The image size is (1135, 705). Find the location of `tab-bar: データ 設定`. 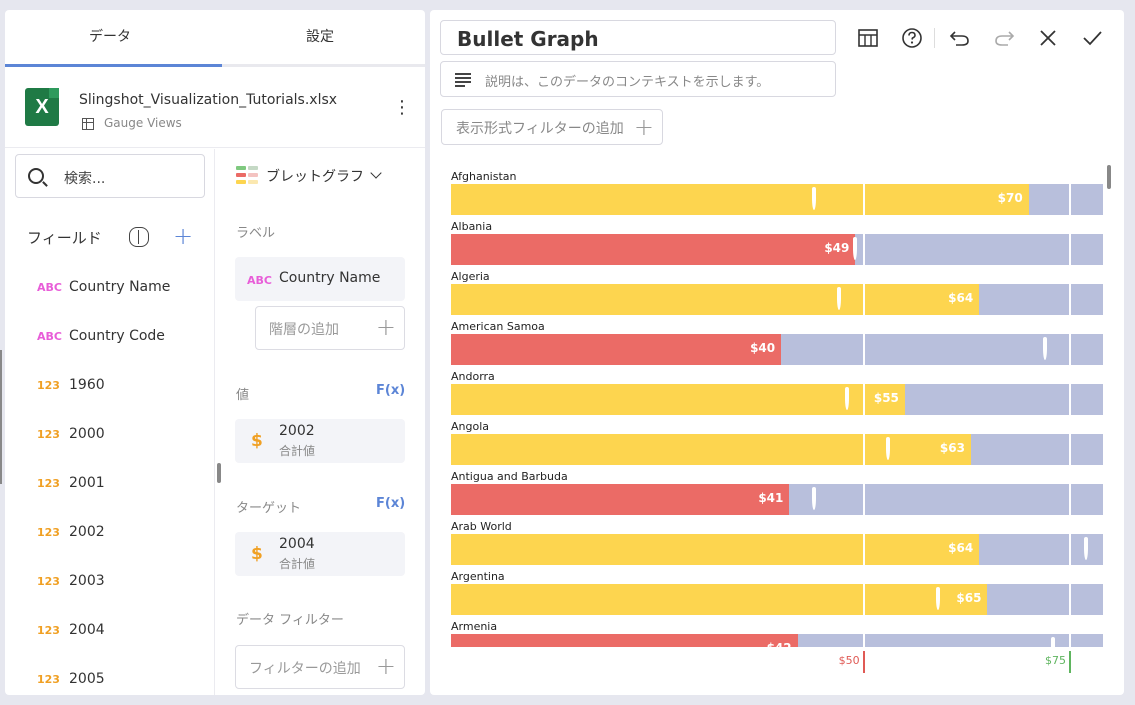

tab-bar: データ 設定 is located at coordinates (215, 38).